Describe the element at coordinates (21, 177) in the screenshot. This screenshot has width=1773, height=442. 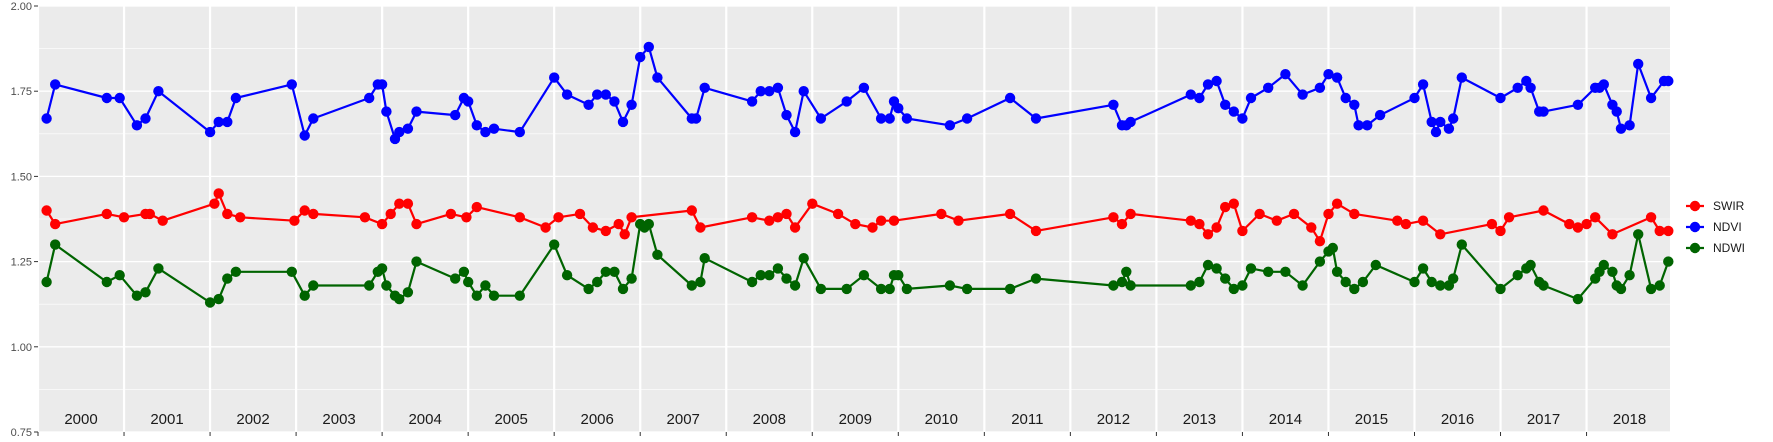
I see `y-tick-label: 1.50` at that location.